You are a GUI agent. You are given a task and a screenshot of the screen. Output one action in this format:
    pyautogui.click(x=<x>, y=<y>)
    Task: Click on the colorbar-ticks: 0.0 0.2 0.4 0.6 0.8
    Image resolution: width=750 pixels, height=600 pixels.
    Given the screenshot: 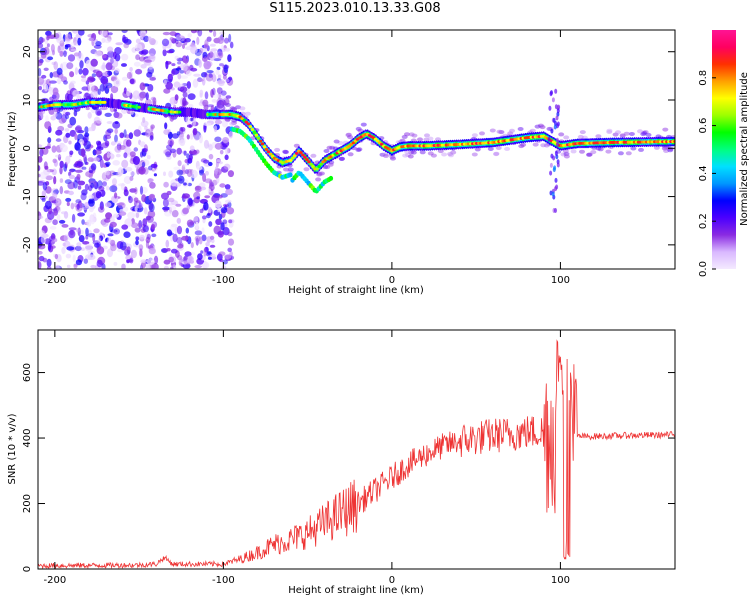 What is the action you would take?
    pyautogui.click(x=707, y=173)
    